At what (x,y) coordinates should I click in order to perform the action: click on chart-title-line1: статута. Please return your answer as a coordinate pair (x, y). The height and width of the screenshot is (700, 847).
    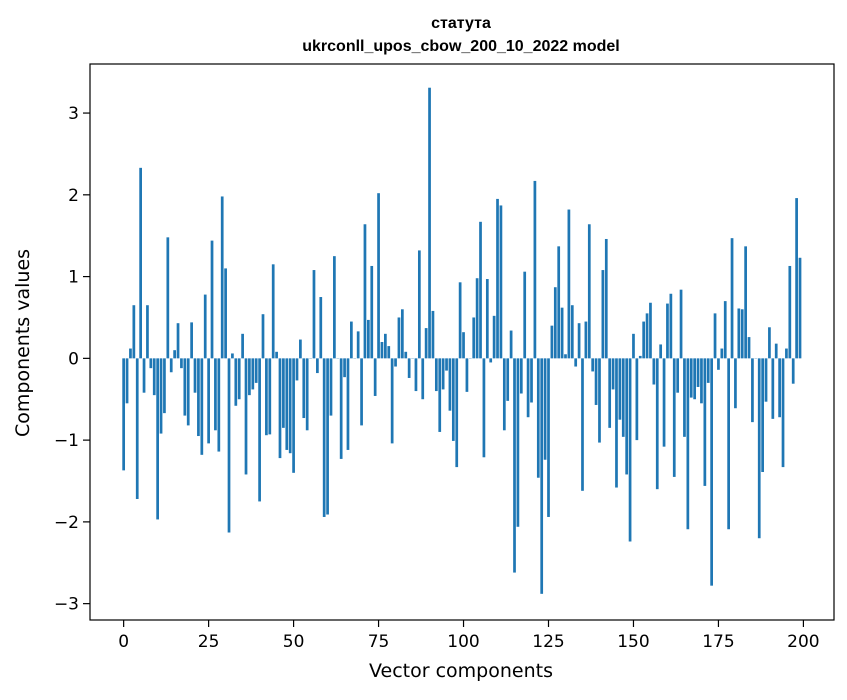
    Looking at the image, I should click on (461, 23).